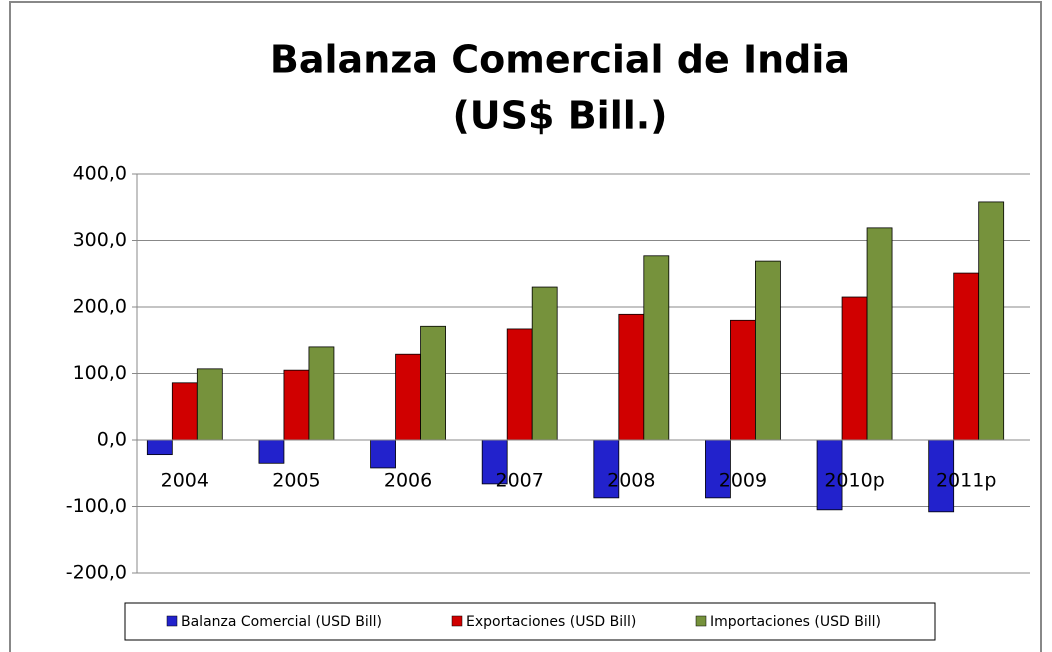 This screenshot has width=1052, height=652. I want to click on legend-label: Importaciones (USD Bill), so click(795, 622).